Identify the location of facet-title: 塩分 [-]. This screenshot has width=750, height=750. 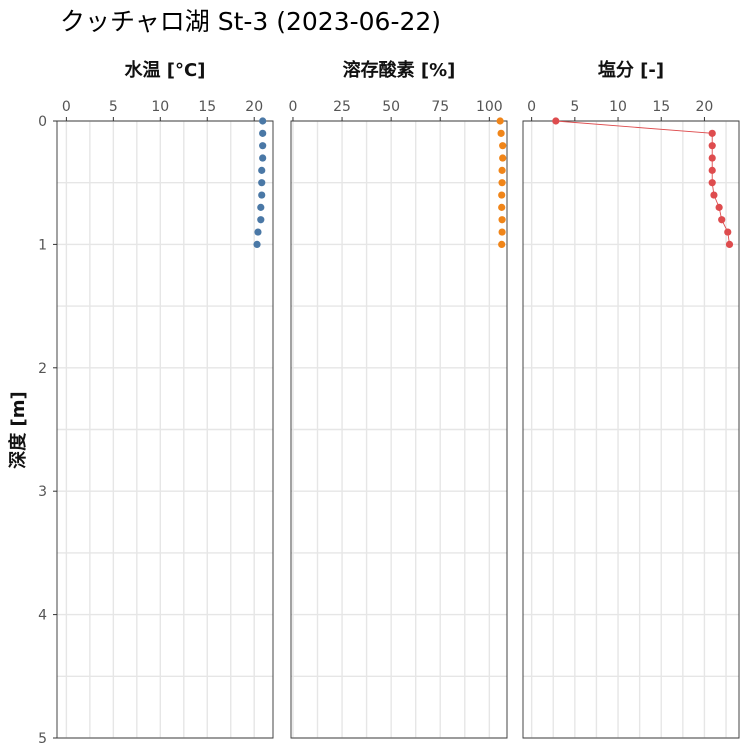
(631, 70).